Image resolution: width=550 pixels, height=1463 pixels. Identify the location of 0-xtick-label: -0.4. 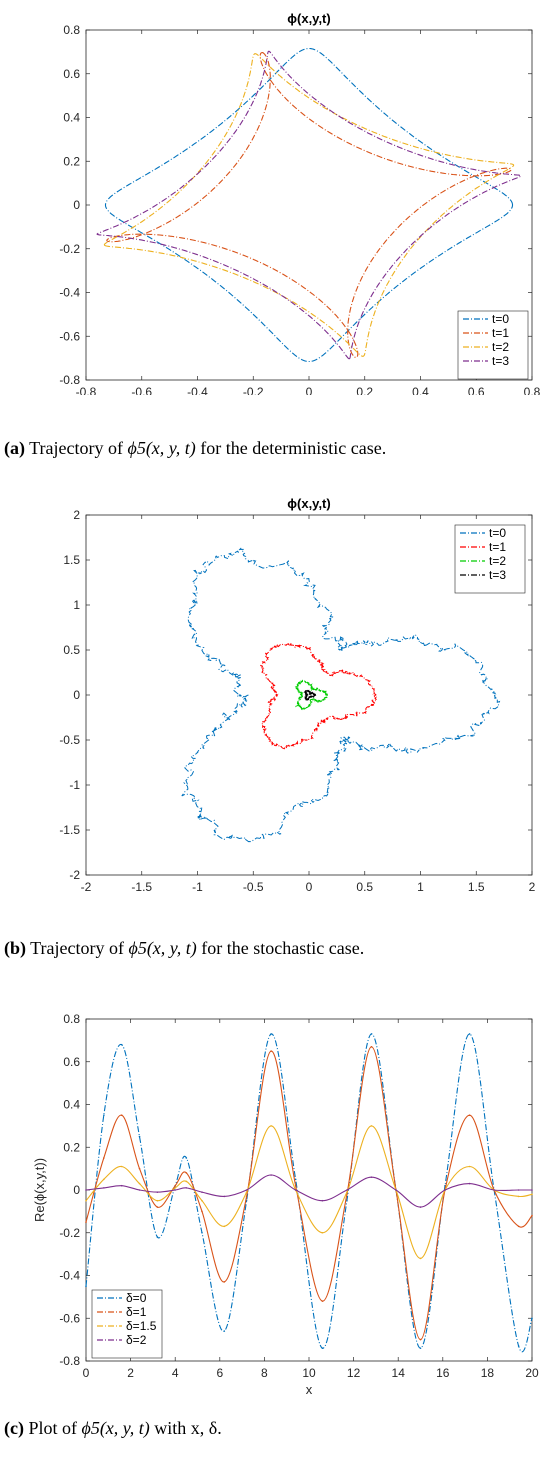
(197, 390).